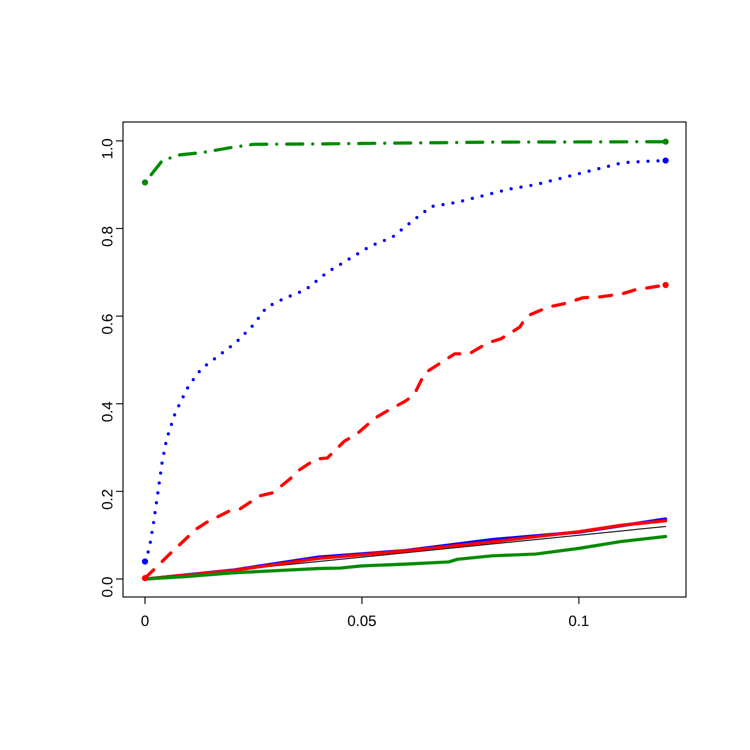 This screenshot has height=750, width=750. I want to click on y-tick-label: 0.0, so click(107, 587).